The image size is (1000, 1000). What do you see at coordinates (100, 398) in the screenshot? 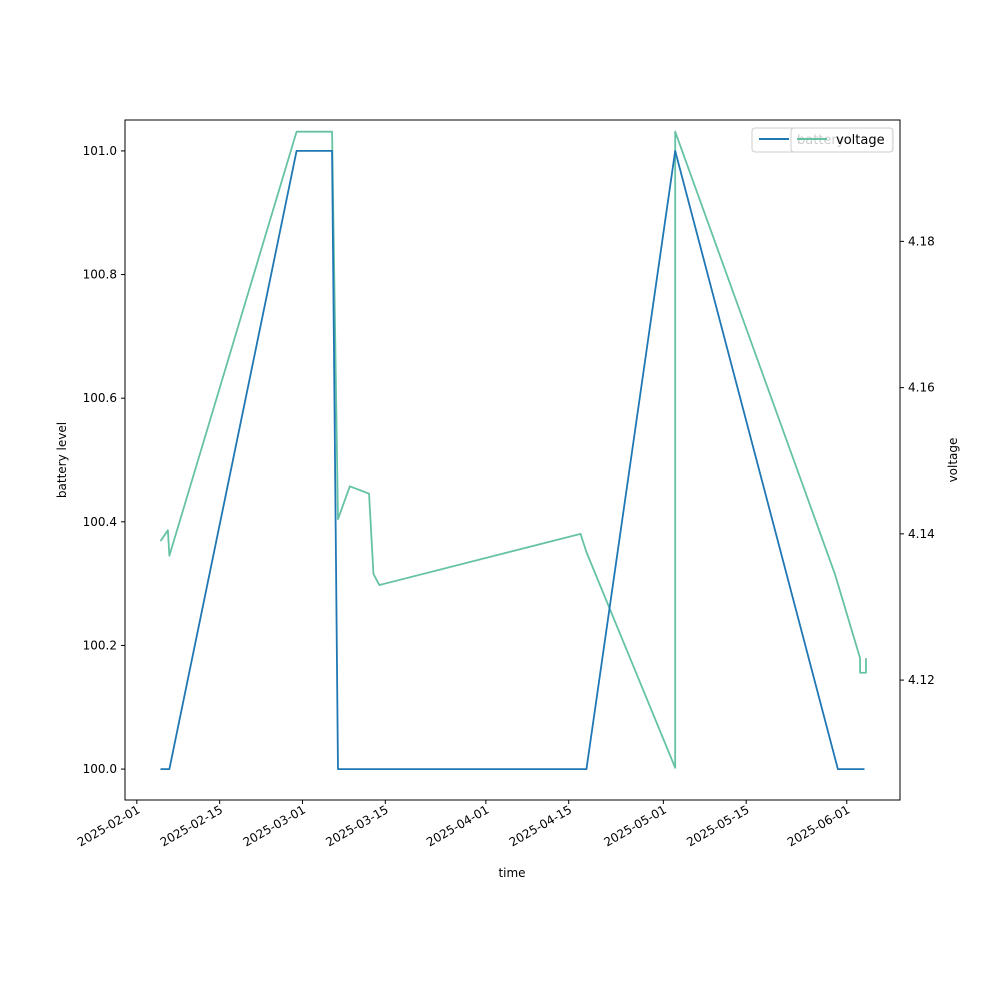
I see `left-y-tick-label: 100.6` at bounding box center [100, 398].